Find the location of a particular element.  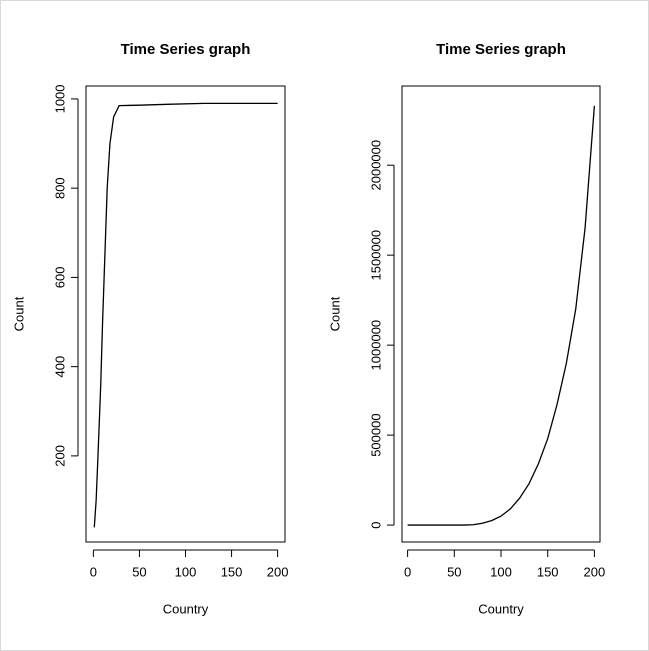

y-tick-label: 1500000 is located at coordinates (375, 255).